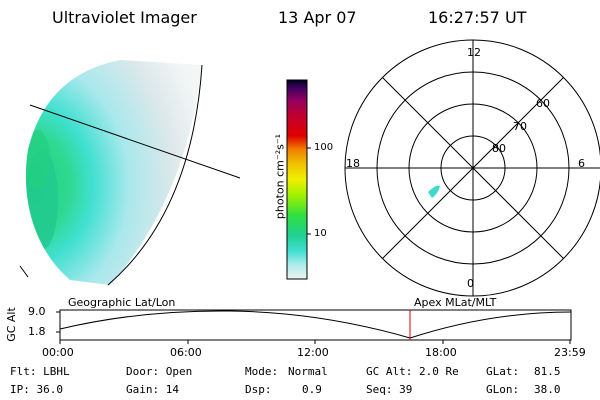  I want to click on mlt-label-0: 0, so click(470, 283).